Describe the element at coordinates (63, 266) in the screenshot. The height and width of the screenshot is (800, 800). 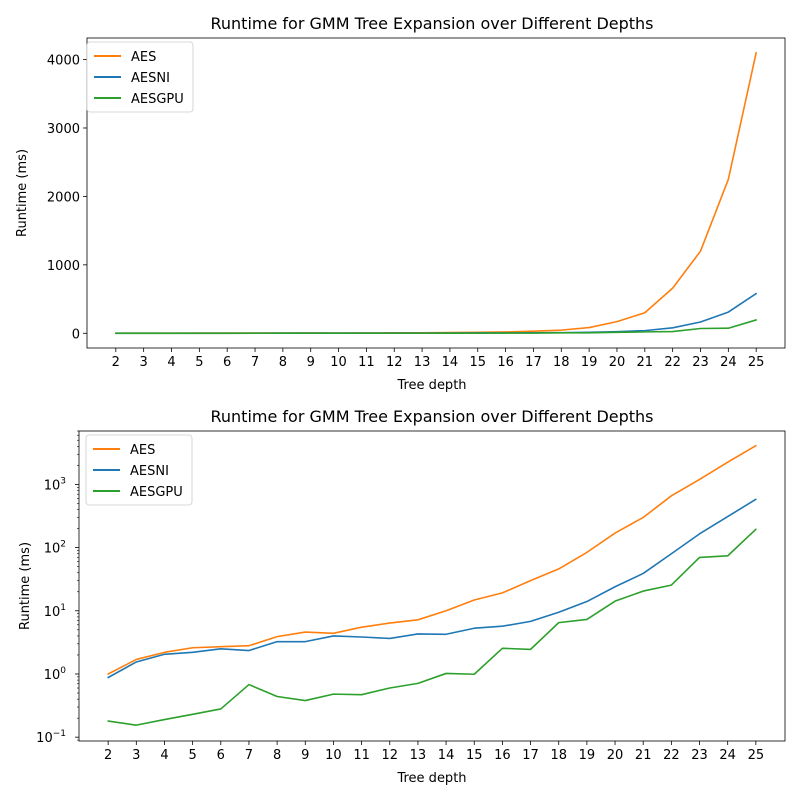
I see `y-tick-label: 1000` at that location.